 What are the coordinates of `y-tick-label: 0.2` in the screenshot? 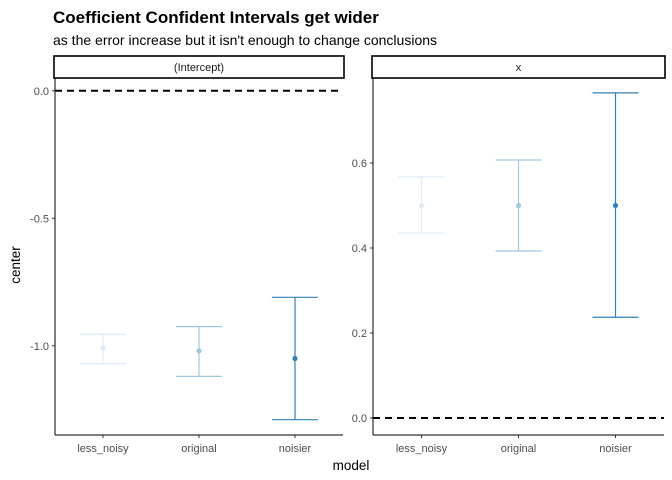 It's located at (359, 334).